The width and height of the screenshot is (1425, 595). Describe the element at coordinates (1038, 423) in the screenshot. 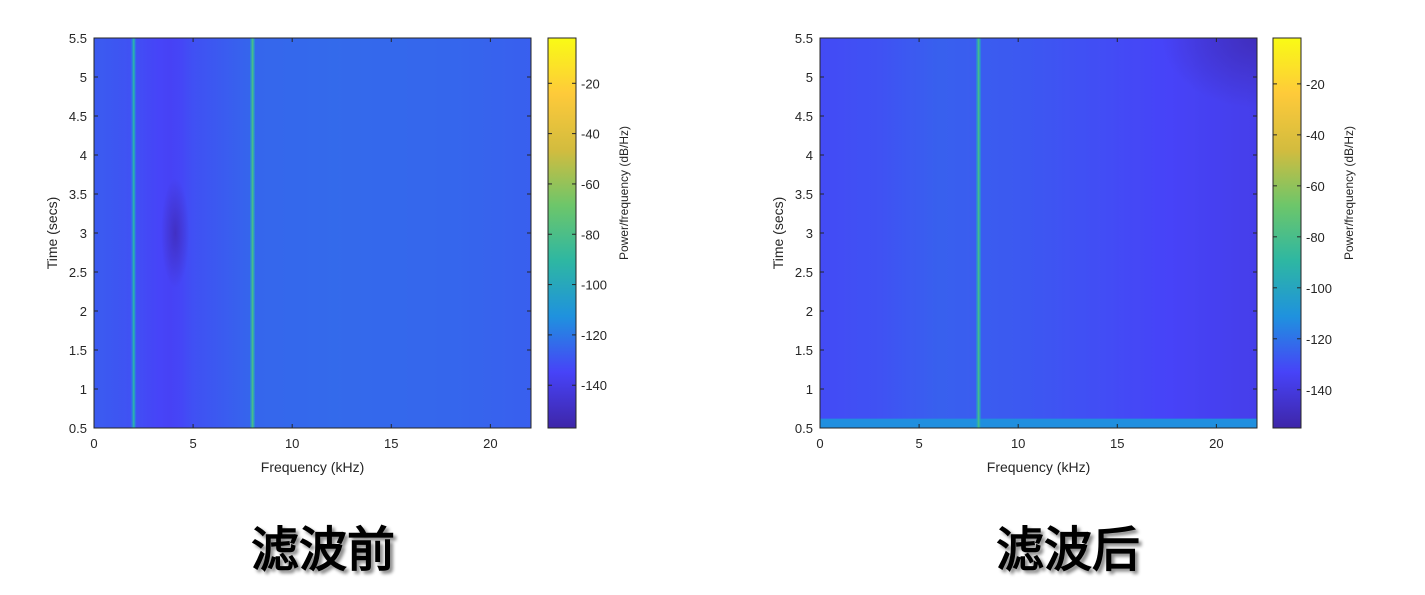

I see `spectrogram-bottom-band` at that location.